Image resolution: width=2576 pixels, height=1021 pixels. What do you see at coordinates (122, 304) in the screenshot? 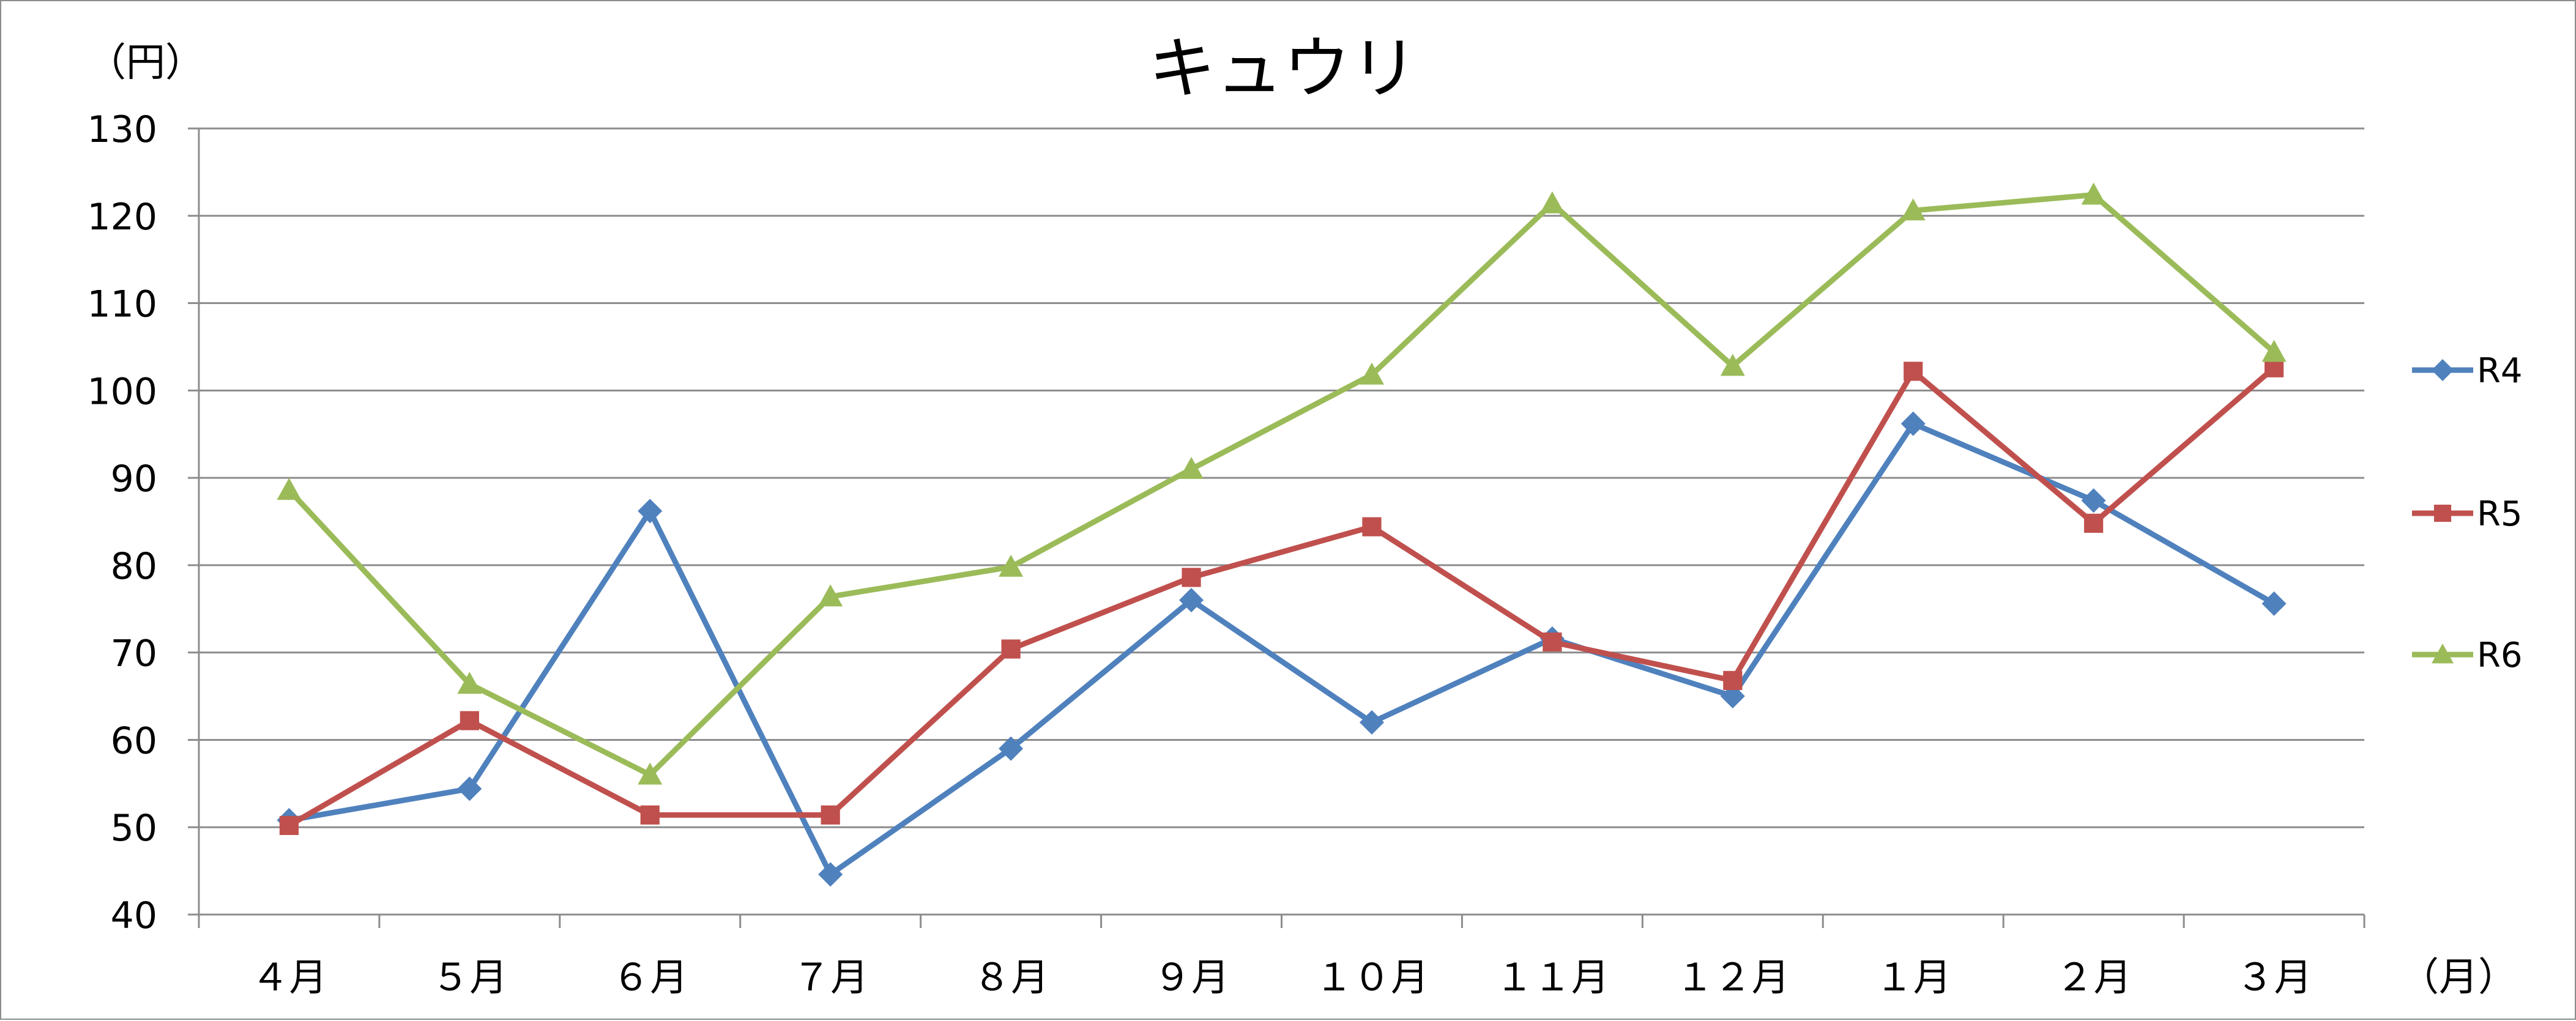
I see `y-tick-label: 110` at bounding box center [122, 304].